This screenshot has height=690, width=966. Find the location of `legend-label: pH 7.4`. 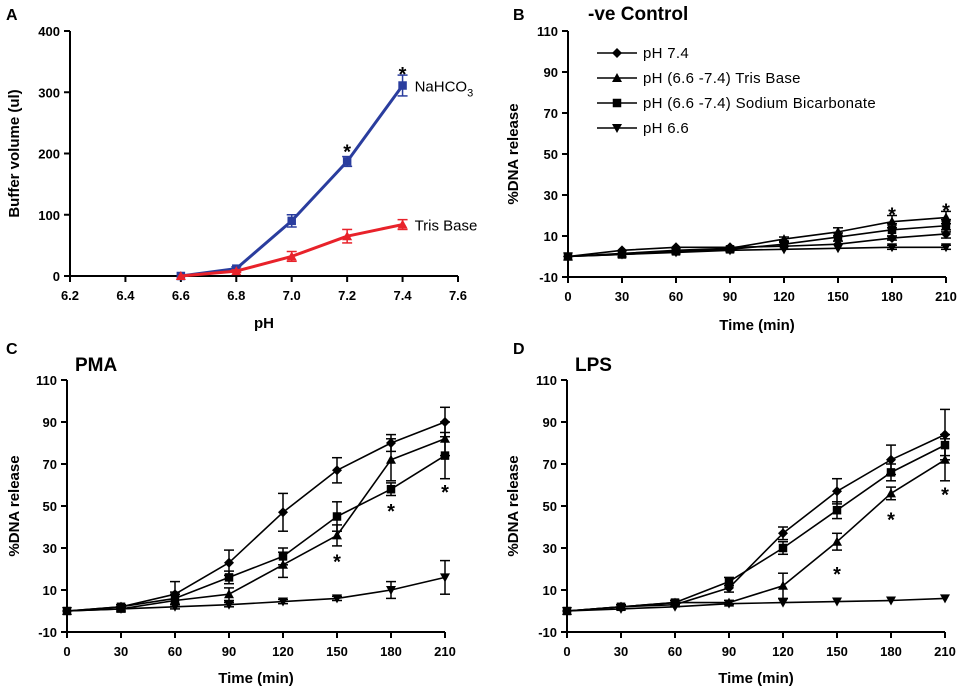

legend-label: pH 7.4 is located at coordinates (666, 53).